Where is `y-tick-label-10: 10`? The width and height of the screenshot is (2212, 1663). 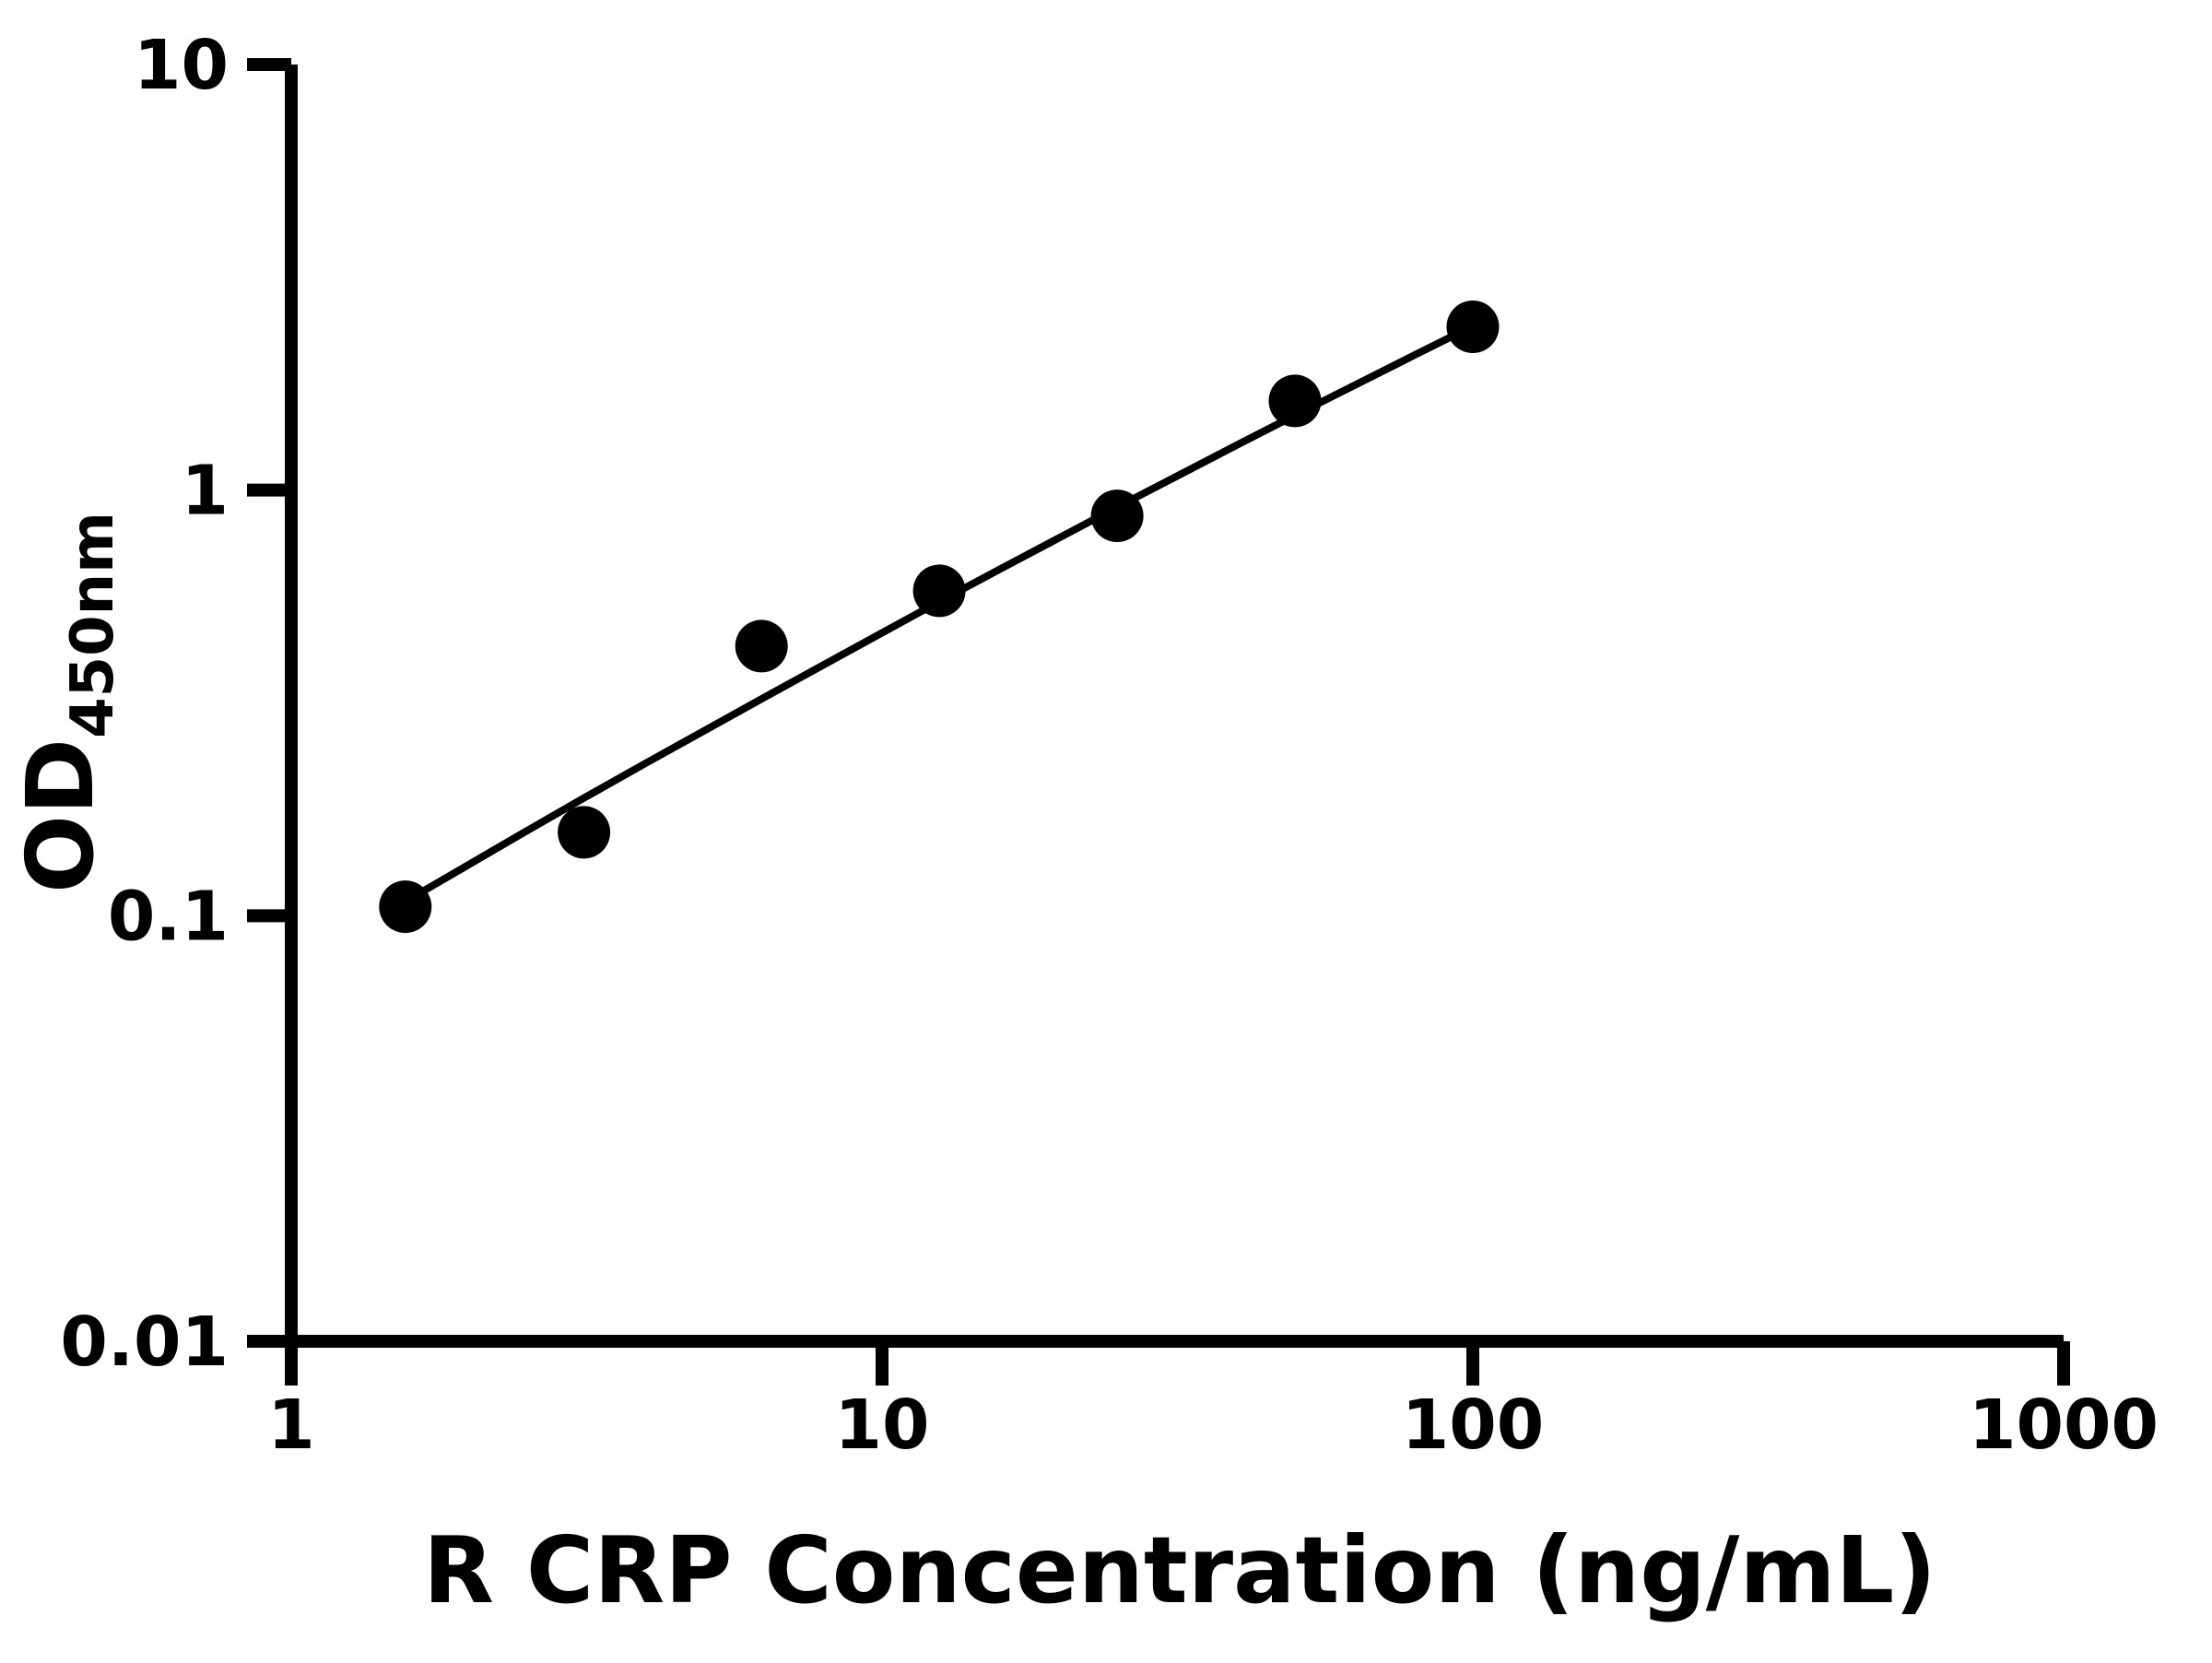
y-tick-label-10: 10 is located at coordinates (181, 65).